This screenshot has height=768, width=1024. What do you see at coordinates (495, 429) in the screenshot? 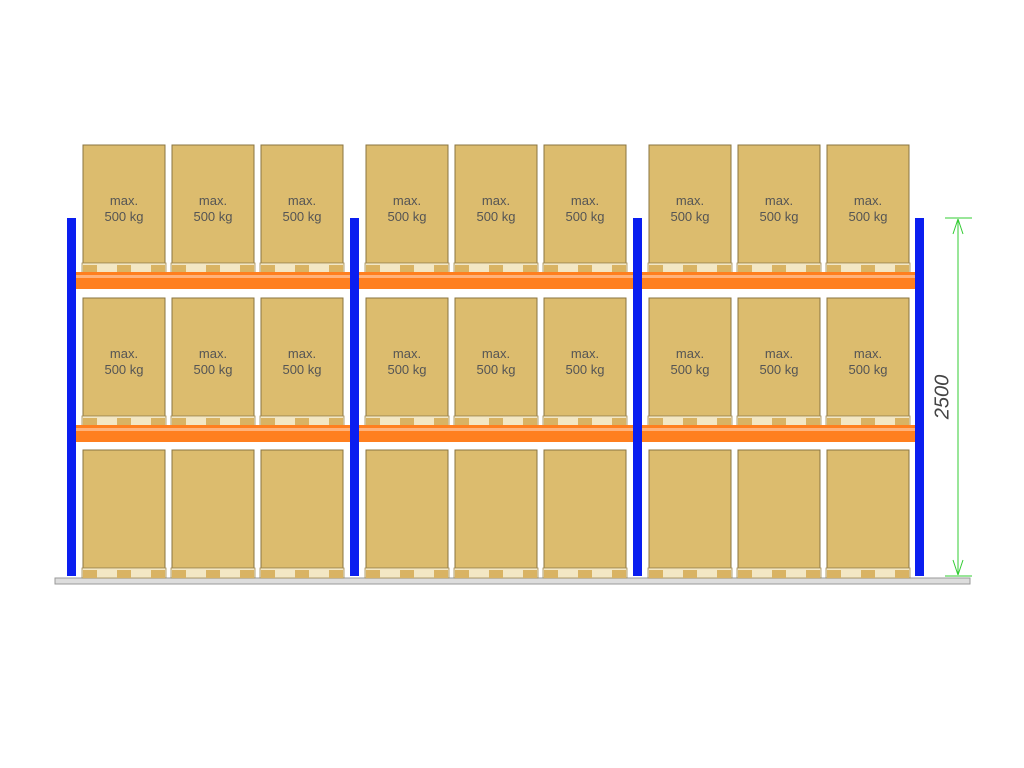
I see `beam-highlight` at bounding box center [495, 429].